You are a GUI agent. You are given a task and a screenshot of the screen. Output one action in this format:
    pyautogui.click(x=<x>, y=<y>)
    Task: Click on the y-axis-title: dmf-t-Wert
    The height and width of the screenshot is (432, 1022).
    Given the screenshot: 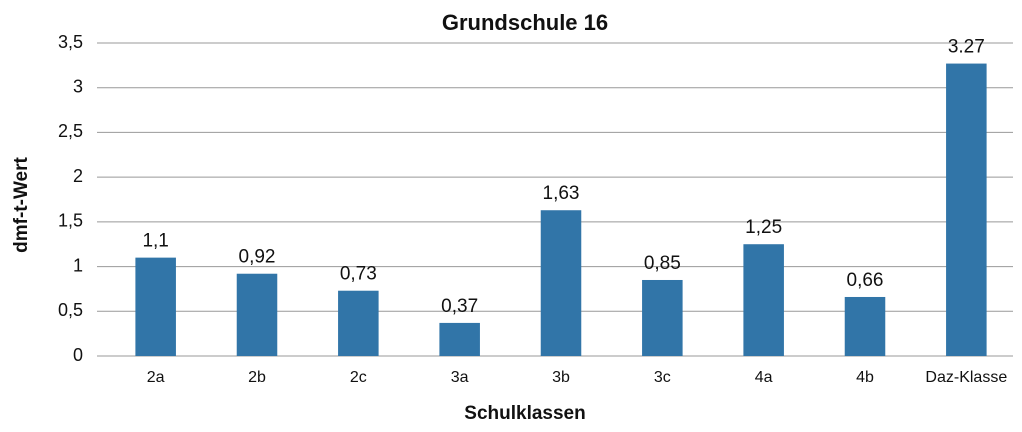 What is the action you would take?
    pyautogui.click(x=21, y=204)
    